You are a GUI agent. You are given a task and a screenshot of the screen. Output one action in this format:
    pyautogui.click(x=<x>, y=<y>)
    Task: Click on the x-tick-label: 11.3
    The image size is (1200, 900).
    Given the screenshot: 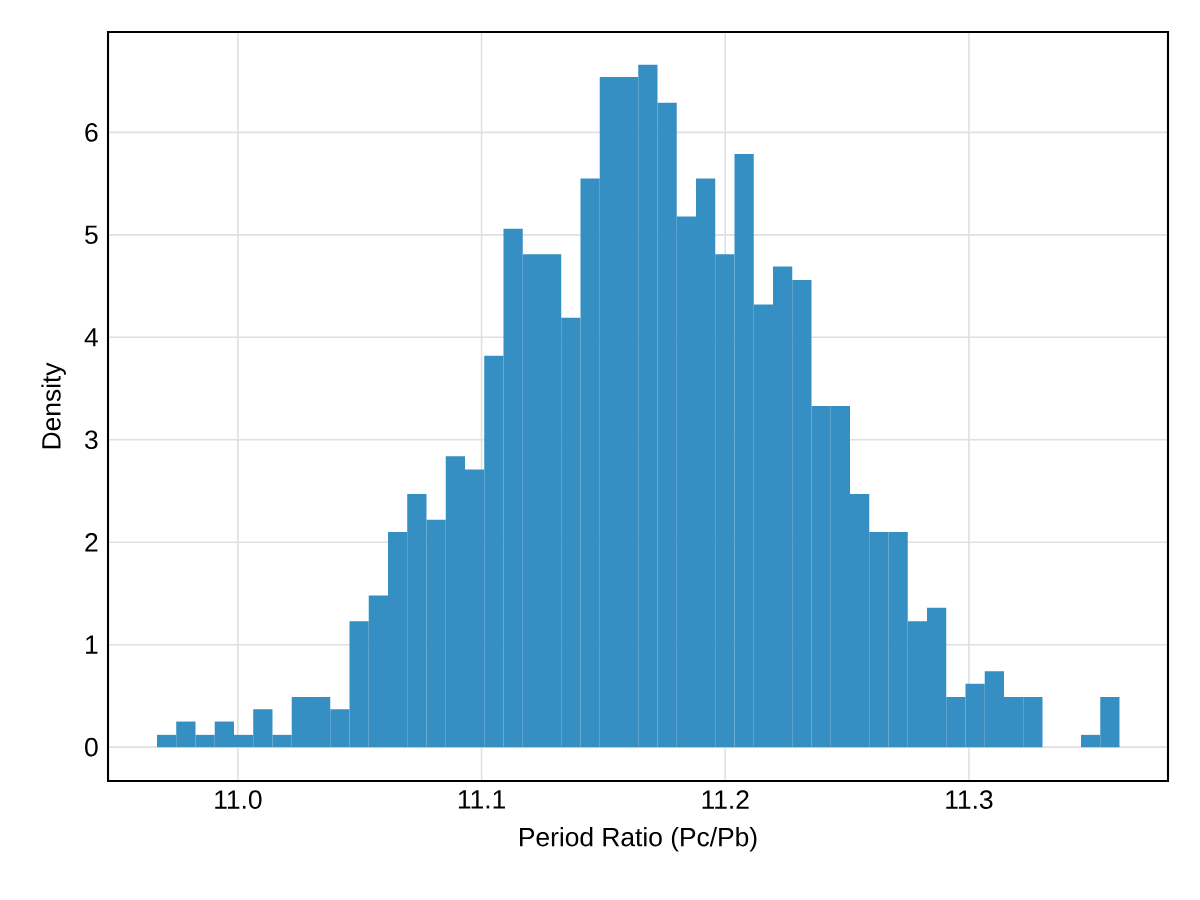 What is the action you would take?
    pyautogui.click(x=969, y=799)
    